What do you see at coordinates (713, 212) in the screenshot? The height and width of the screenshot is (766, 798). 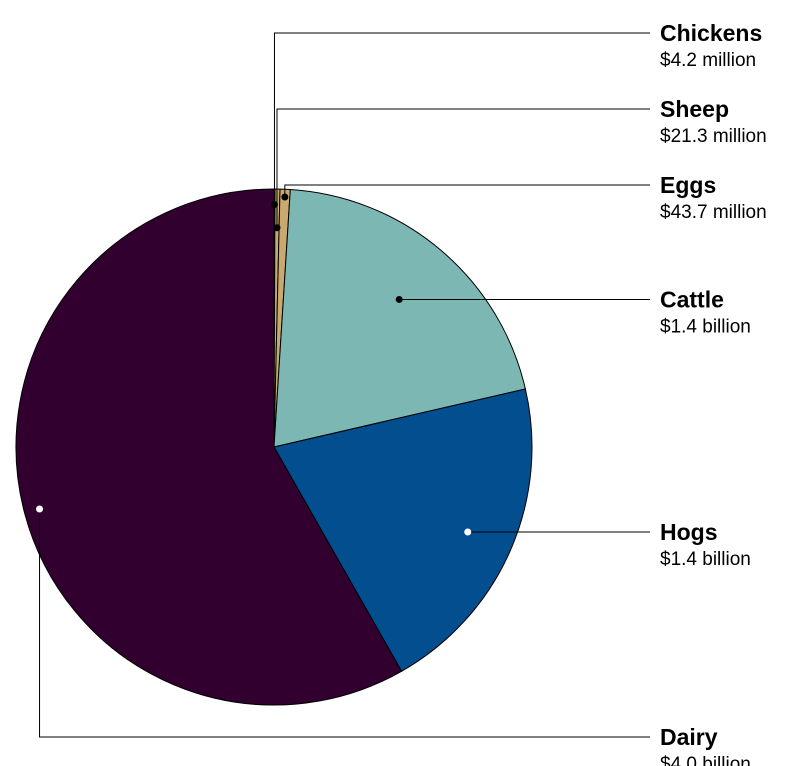 I see `slice-value-eggs: $43.7 million` at bounding box center [713, 212].